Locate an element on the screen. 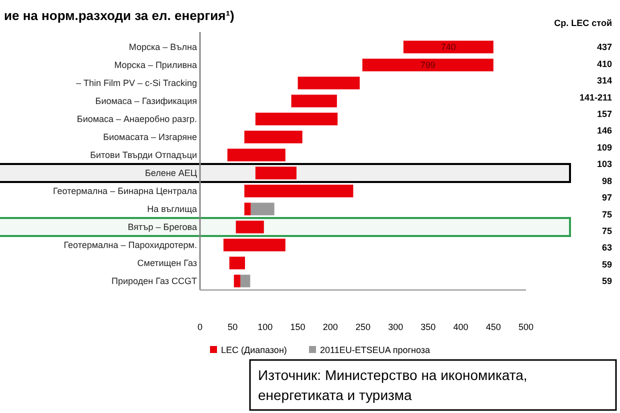  x-tick-label: 350 is located at coordinates (428, 327).